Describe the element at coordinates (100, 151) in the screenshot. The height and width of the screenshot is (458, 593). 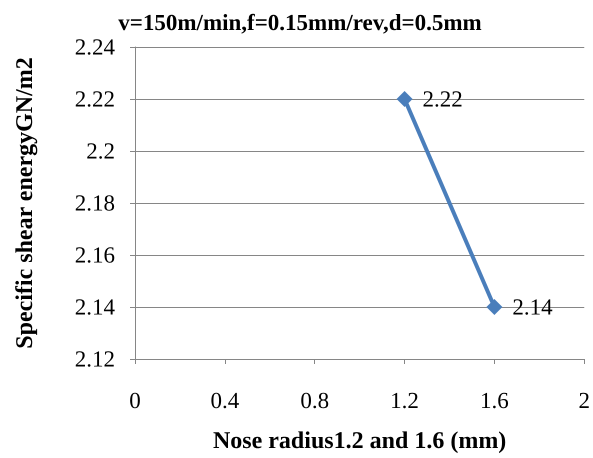
I see `y-tick-label: 2.2` at that location.